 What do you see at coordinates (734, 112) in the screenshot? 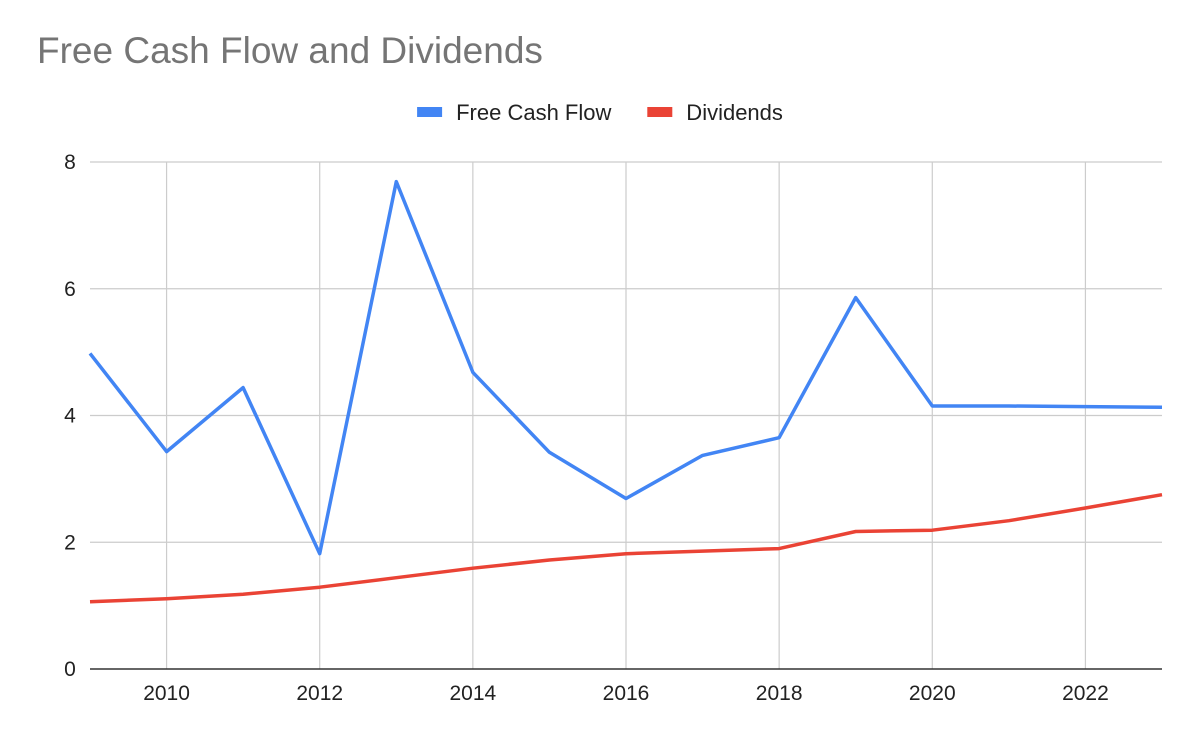
I see `legend-label: Dividends` at bounding box center [734, 112].